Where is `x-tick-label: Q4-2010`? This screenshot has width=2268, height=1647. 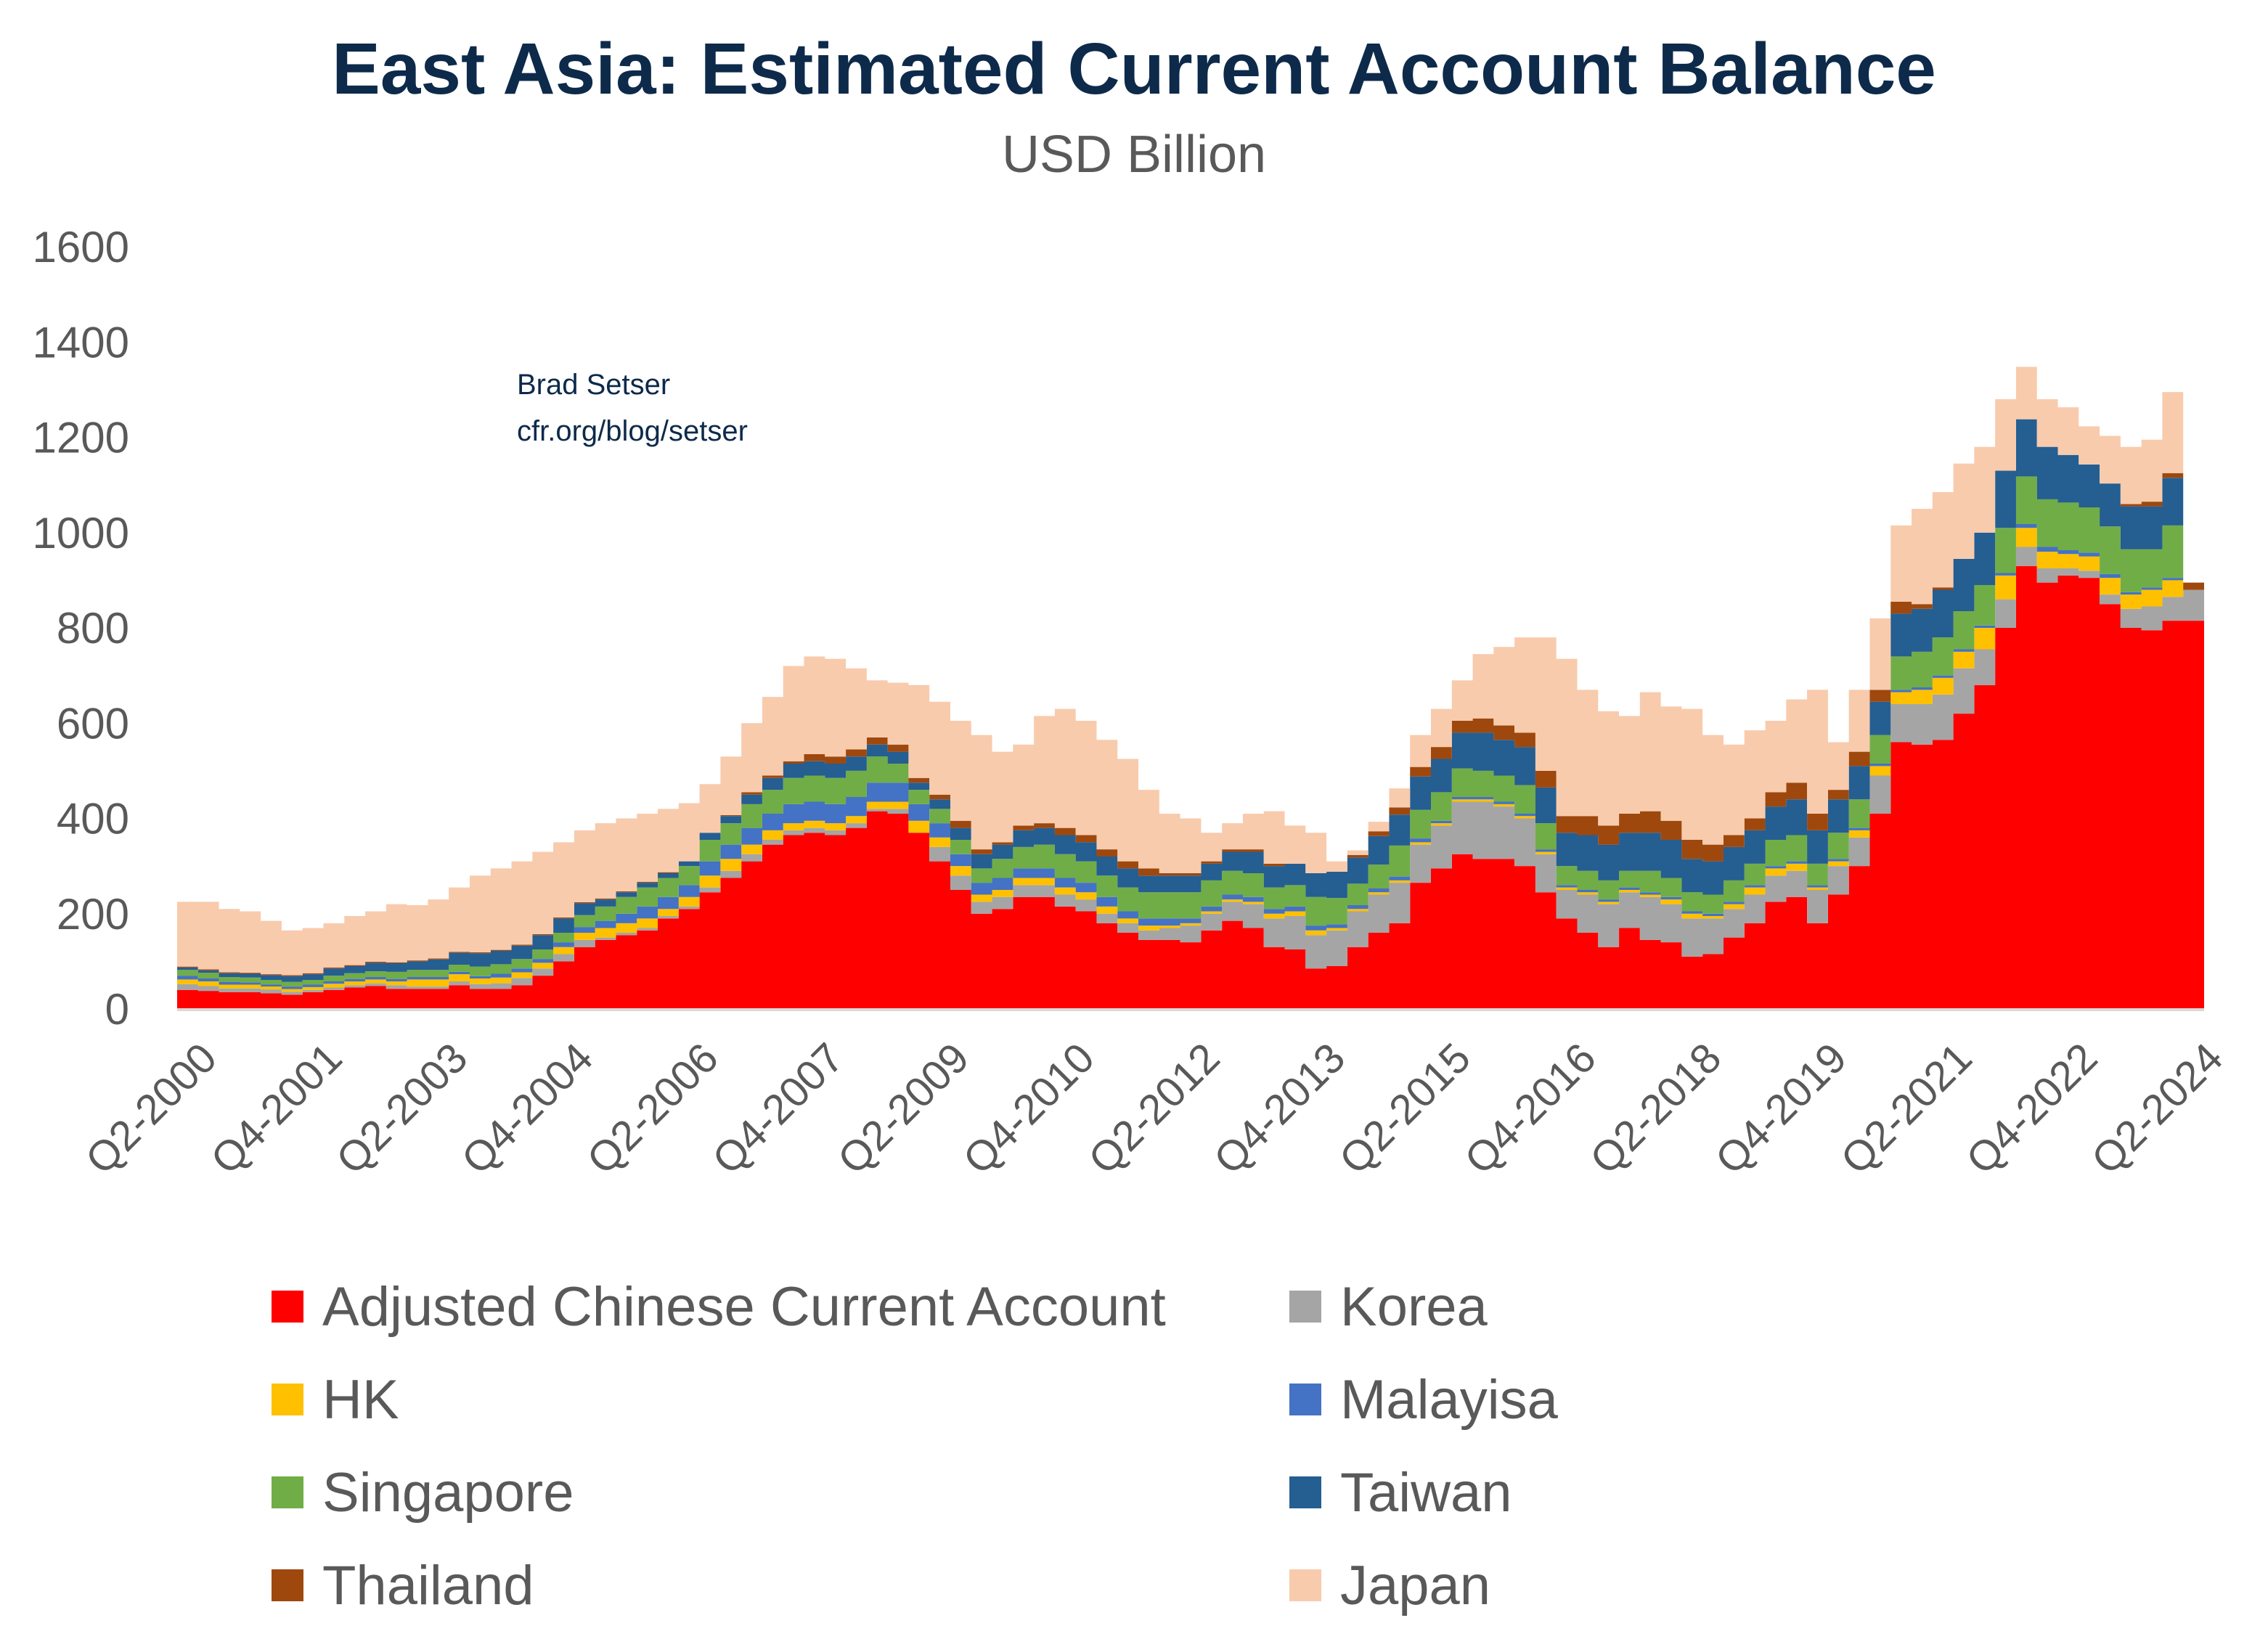
x-tick-label: Q4-2010 is located at coordinates (1029, 1109).